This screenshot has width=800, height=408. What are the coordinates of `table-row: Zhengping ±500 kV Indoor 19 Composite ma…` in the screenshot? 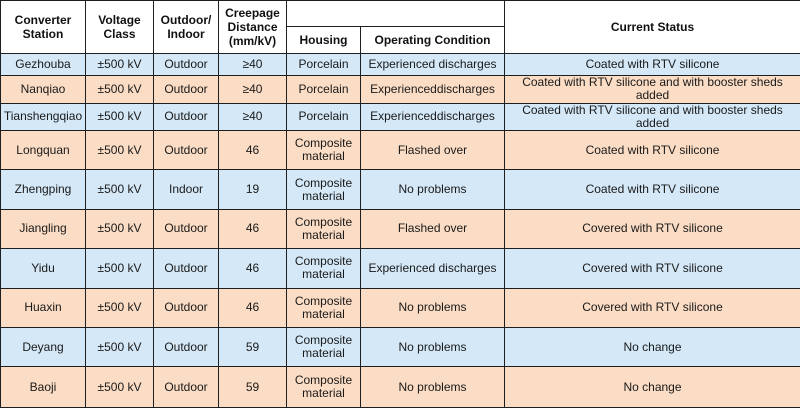 It's located at (400, 189).